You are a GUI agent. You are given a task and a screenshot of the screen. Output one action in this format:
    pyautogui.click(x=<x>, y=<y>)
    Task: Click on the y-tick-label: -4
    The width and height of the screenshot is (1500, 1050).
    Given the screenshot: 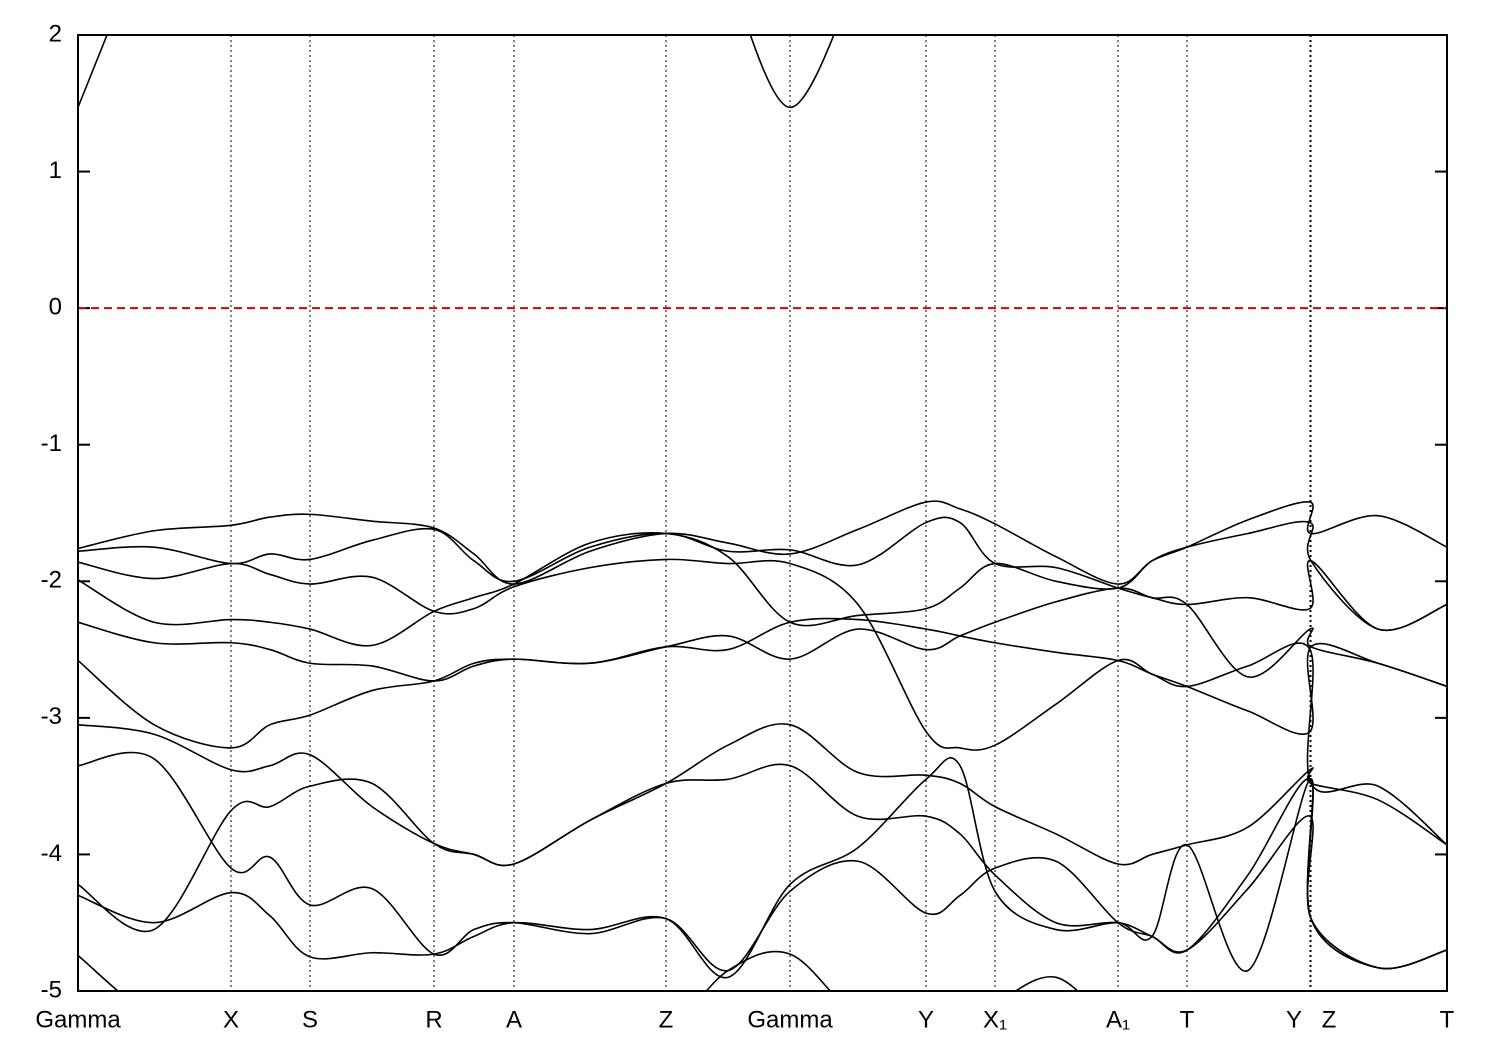 What is the action you would take?
    pyautogui.click(x=51, y=853)
    